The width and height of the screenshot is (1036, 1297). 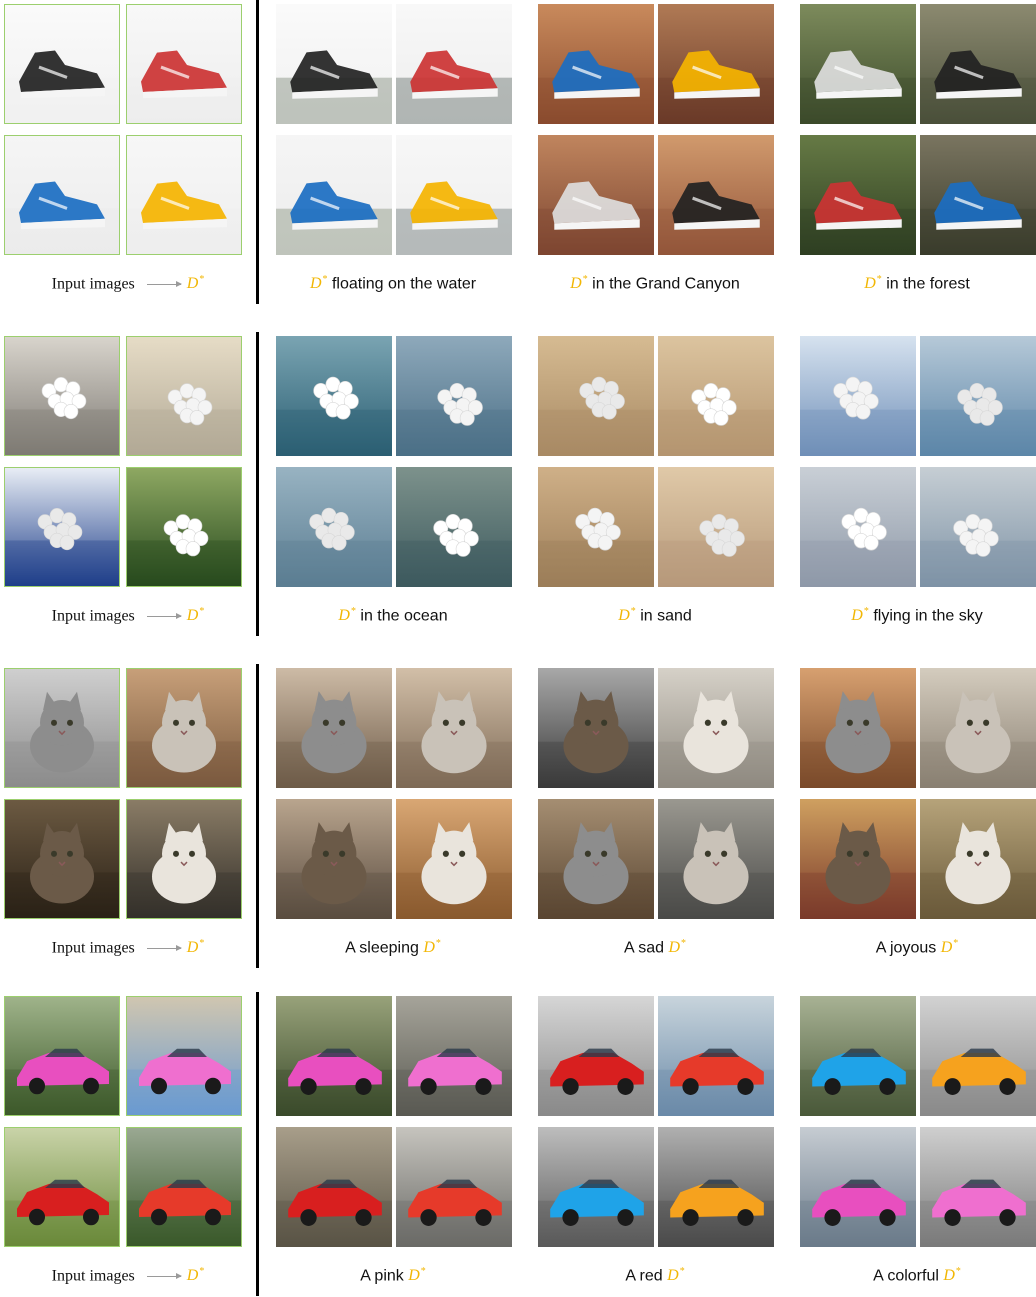 I want to click on prompt-caption-balloons-2: D* in sand, so click(x=655, y=615).